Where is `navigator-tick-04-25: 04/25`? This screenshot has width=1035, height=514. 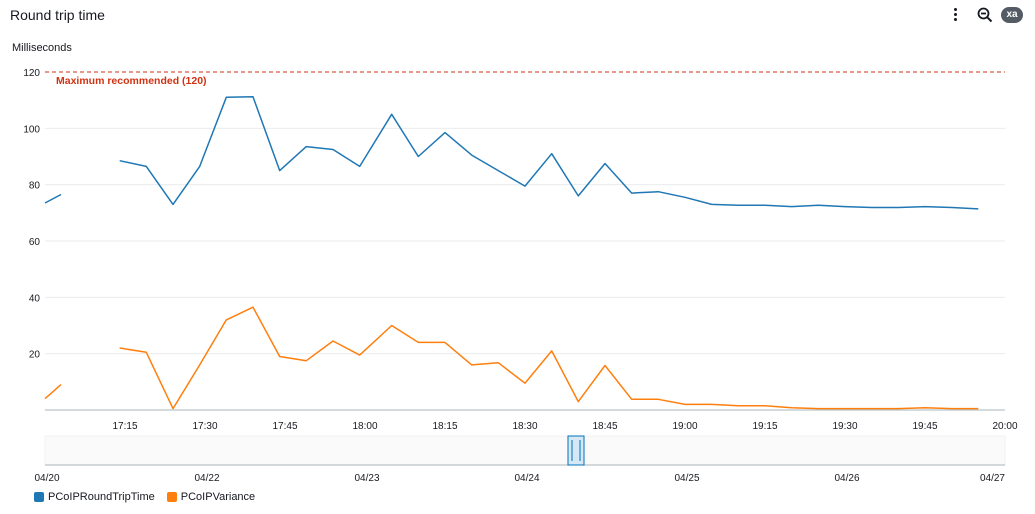
navigator-tick-04-25: 04/25 is located at coordinates (686, 478).